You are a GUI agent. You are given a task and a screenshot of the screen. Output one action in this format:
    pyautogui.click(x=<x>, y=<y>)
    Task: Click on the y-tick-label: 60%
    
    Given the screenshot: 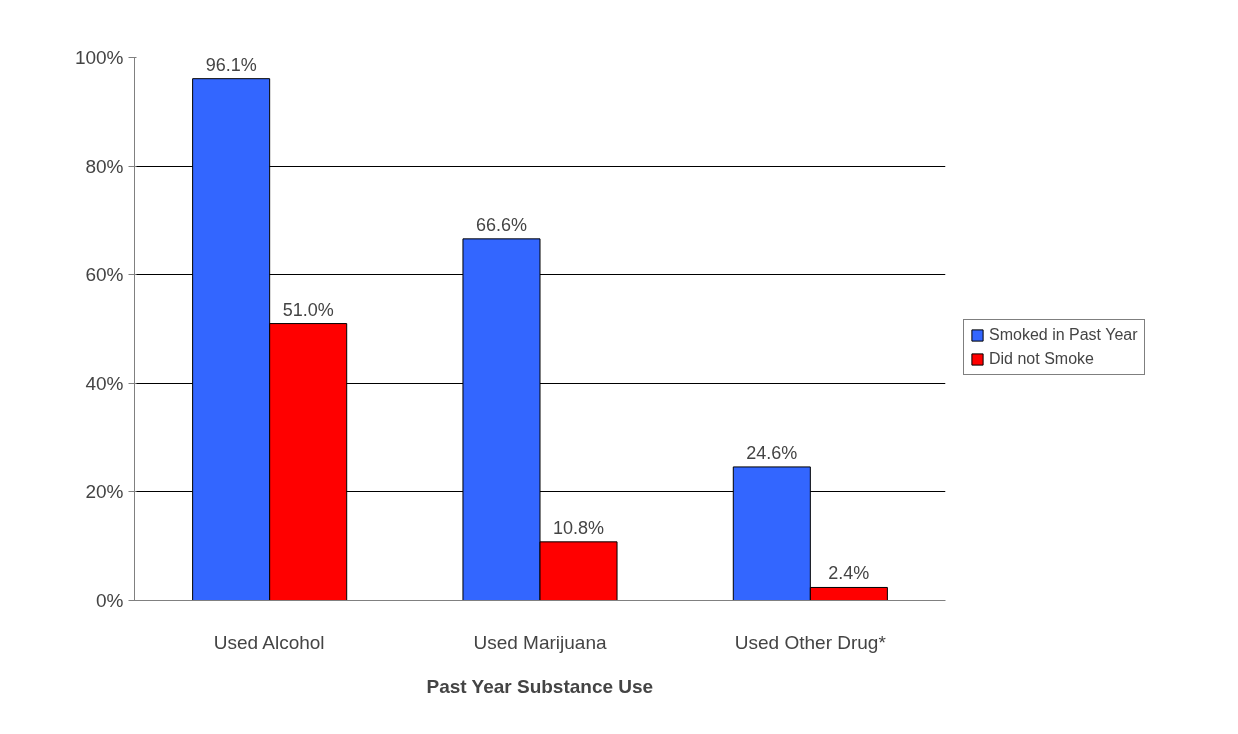 What is the action you would take?
    pyautogui.click(x=104, y=275)
    